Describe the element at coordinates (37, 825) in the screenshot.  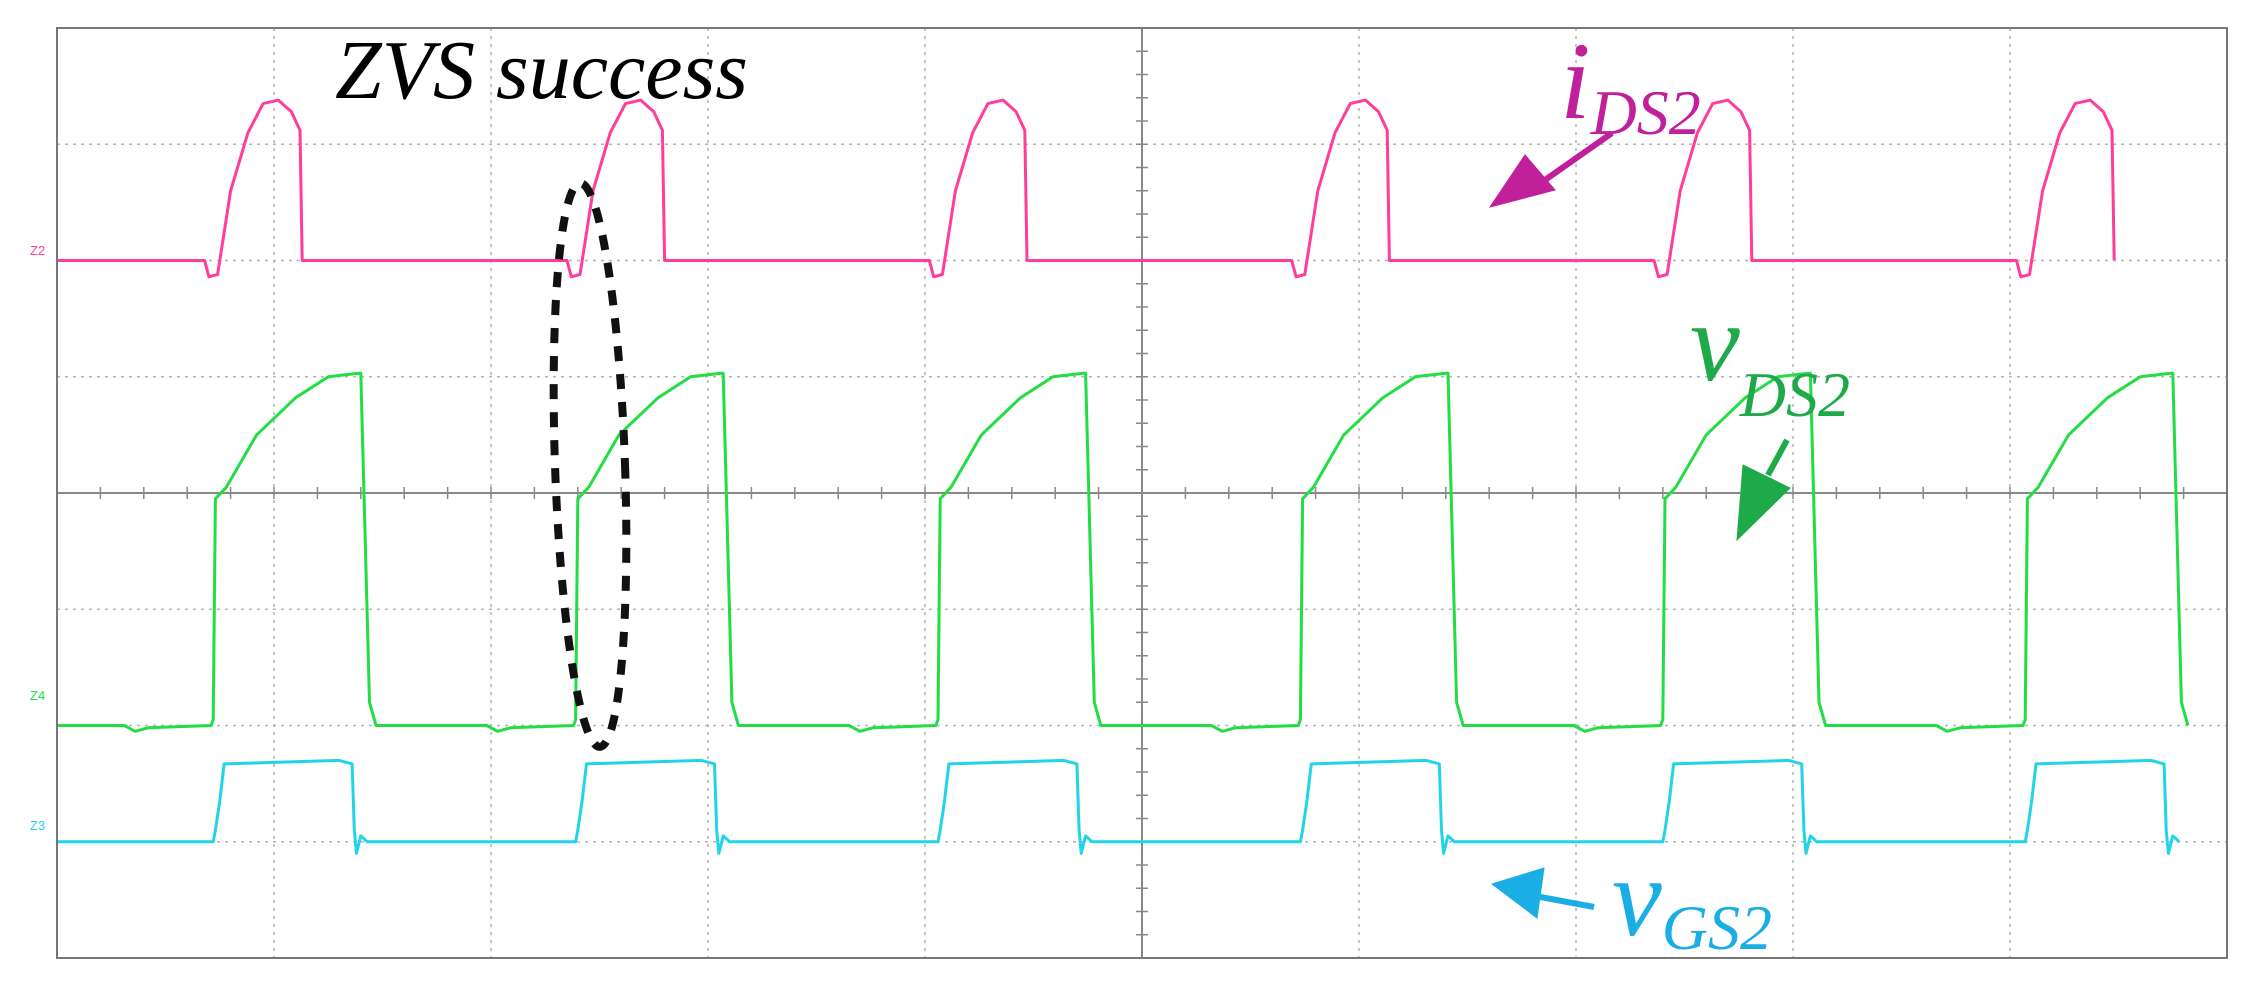
I see `channel-marker-vgs2: Z3` at that location.